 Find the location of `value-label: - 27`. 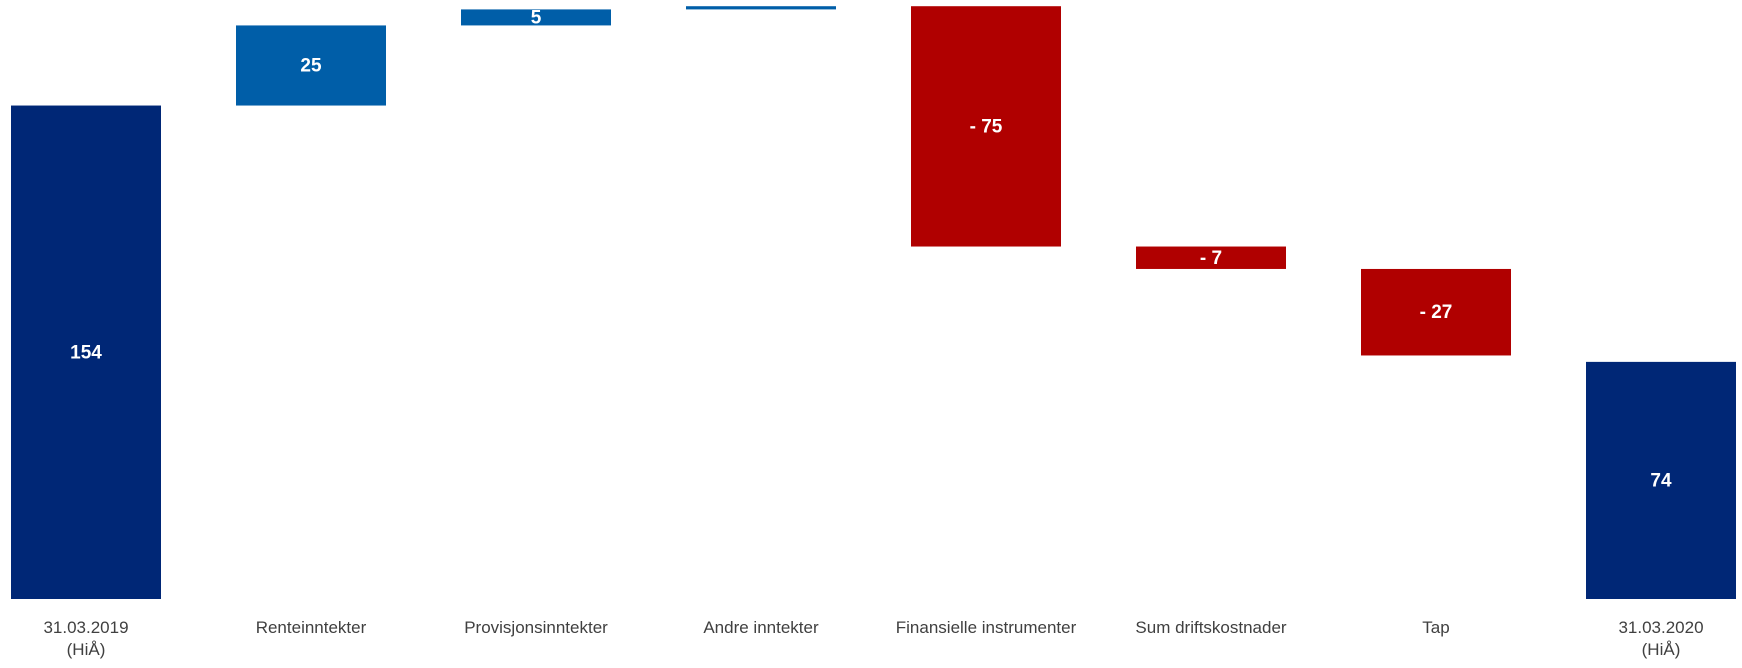

value-label: - 27 is located at coordinates (1436, 312).